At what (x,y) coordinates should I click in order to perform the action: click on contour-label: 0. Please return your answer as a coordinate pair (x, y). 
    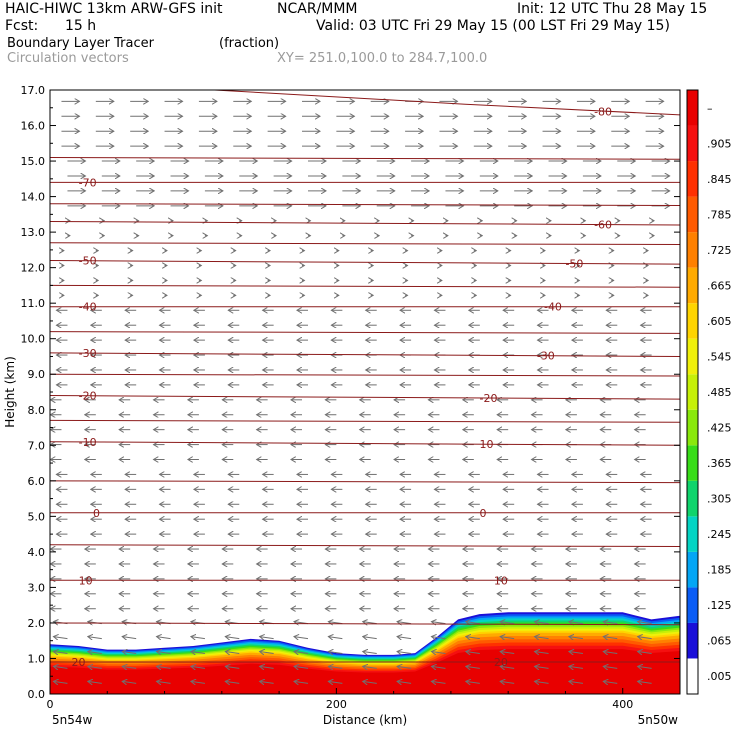
    Looking at the image, I should click on (483, 513).